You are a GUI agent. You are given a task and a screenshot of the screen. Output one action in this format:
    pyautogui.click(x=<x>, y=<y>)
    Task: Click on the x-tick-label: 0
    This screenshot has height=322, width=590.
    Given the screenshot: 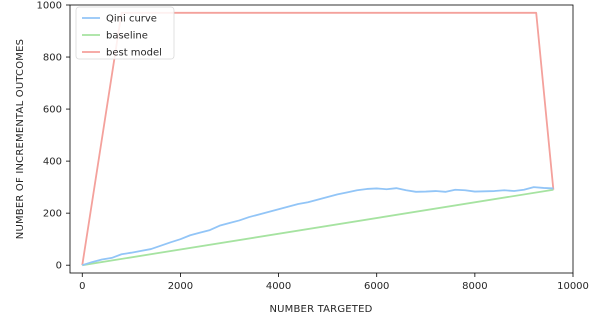 What is the action you would take?
    pyautogui.click(x=82, y=286)
    